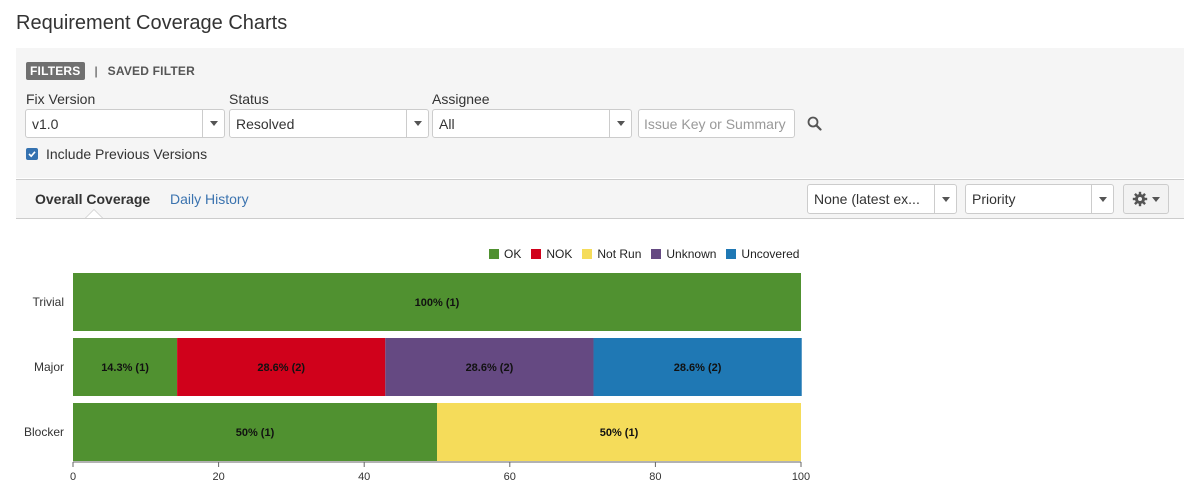  I want to click on legend-item: Not Run, so click(611, 254).